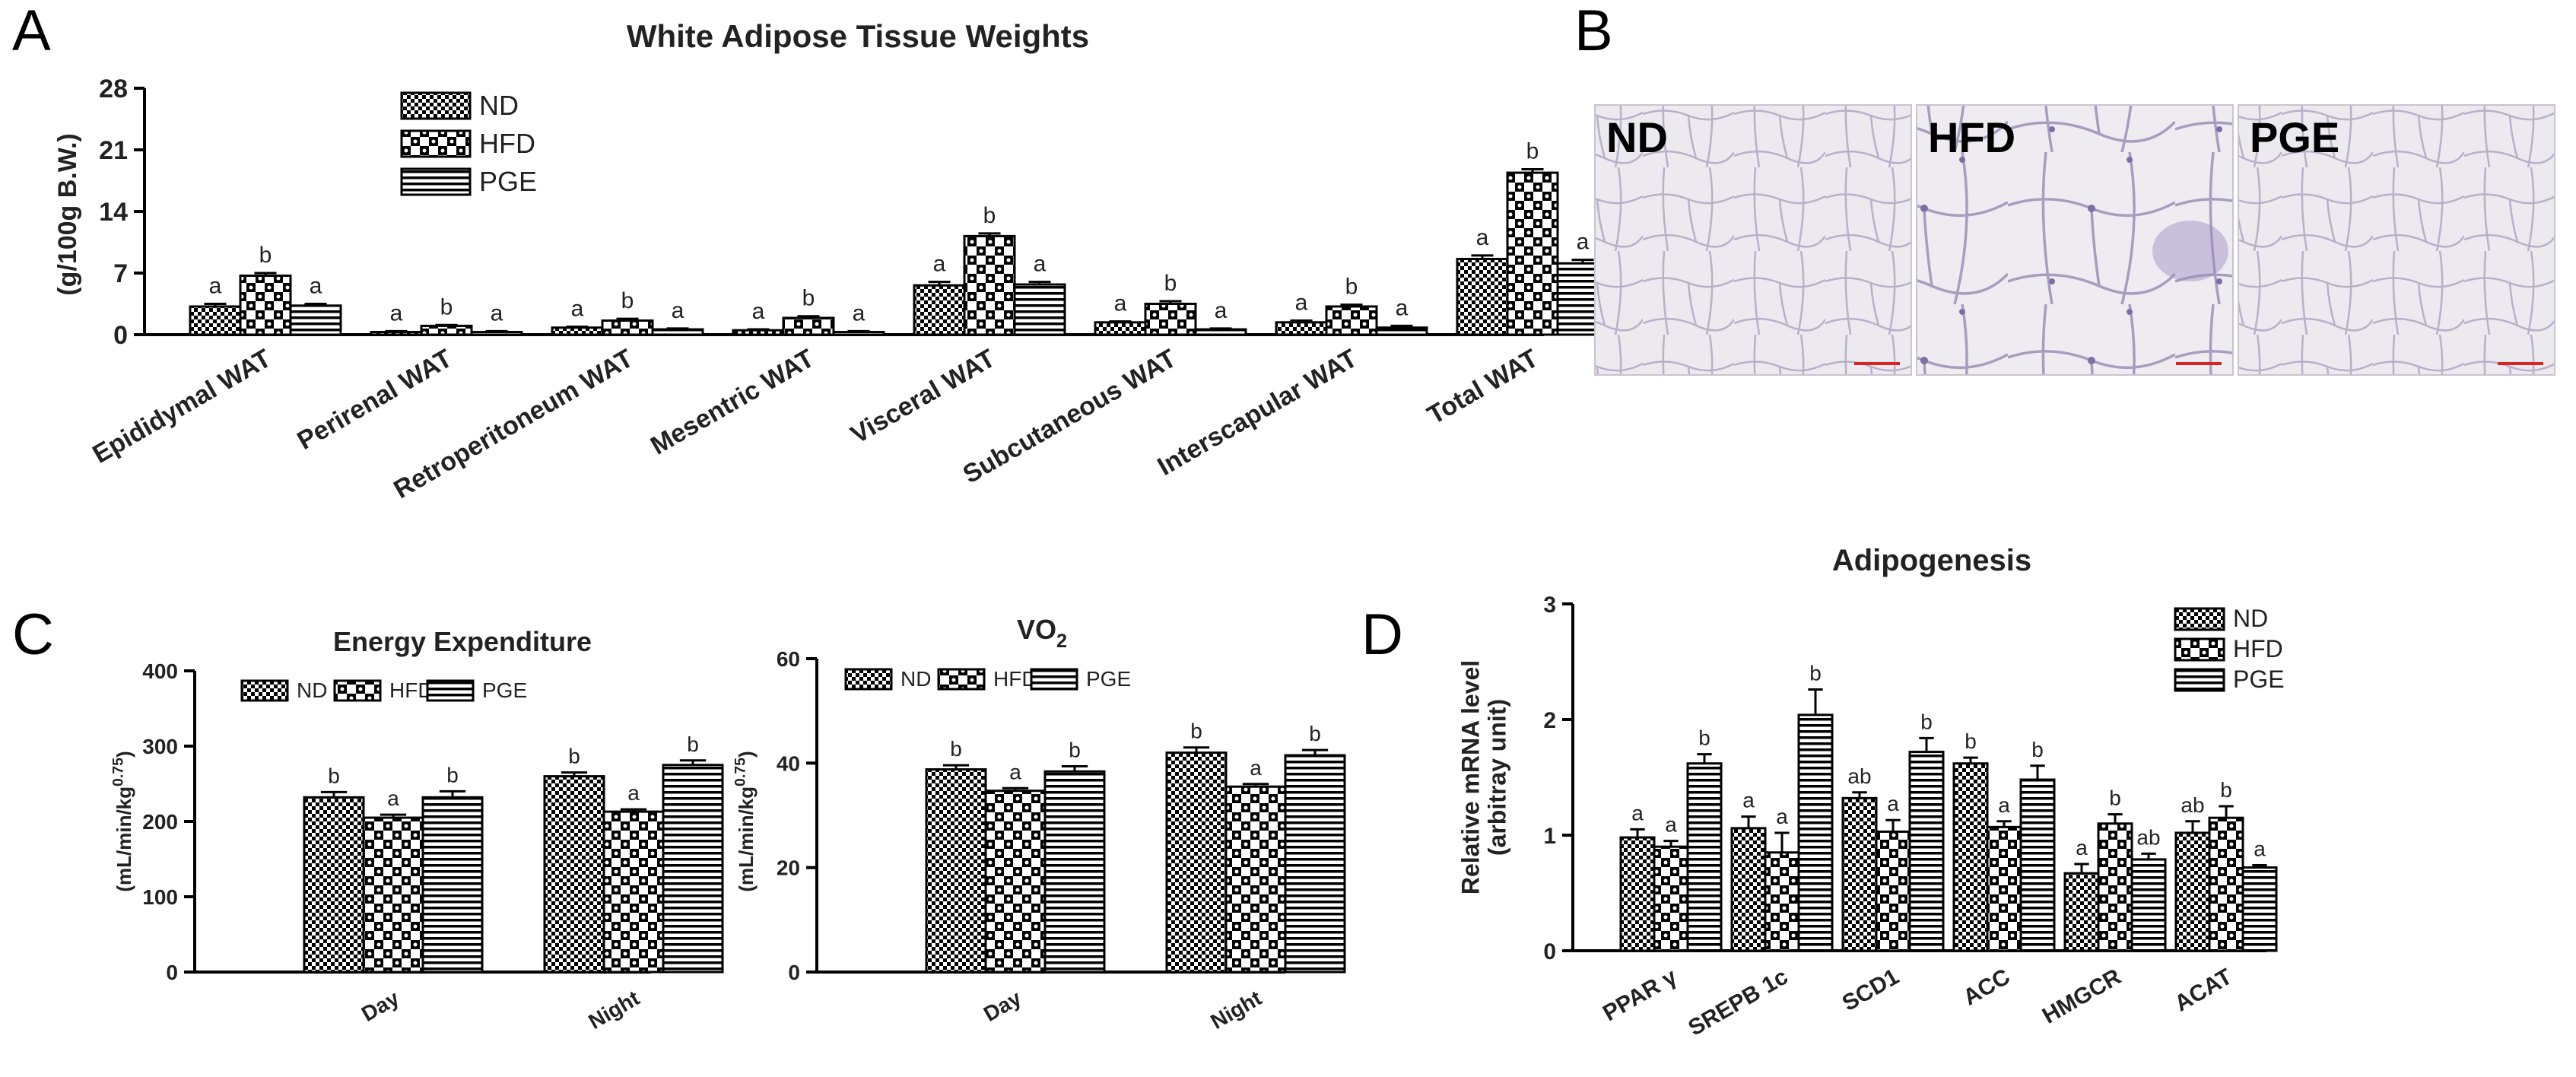 Image resolution: width=2576 pixels, height=1077 pixels. Describe the element at coordinates (215, 320) in the screenshot. I see `bar-nd-epididymal-wat` at that location.